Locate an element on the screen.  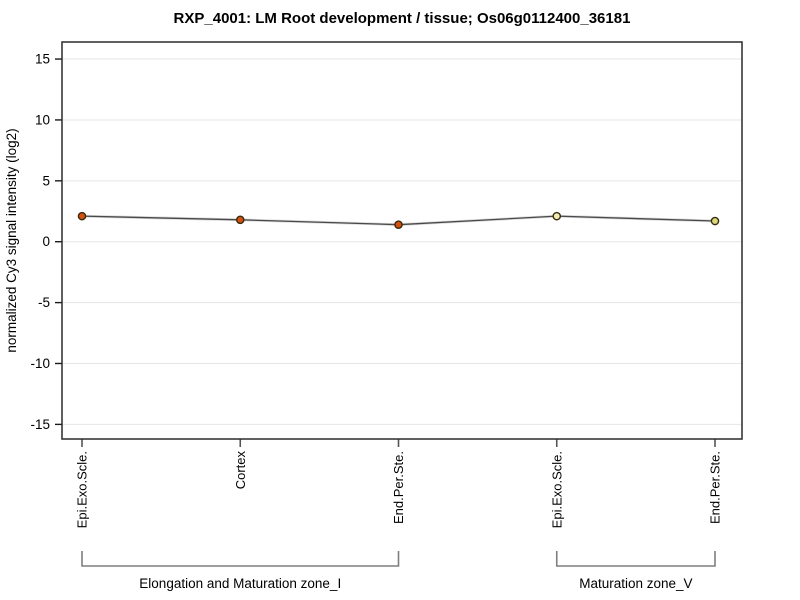
y-tick-label: 10 is located at coordinates (42, 119).